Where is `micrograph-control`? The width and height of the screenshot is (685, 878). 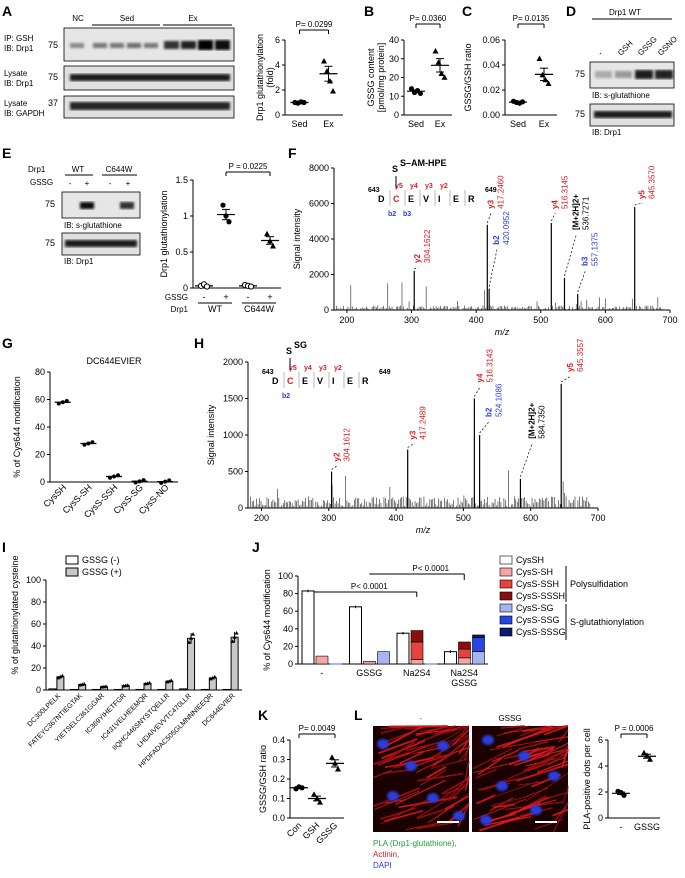
micrograph-control is located at coordinates (421, 778).